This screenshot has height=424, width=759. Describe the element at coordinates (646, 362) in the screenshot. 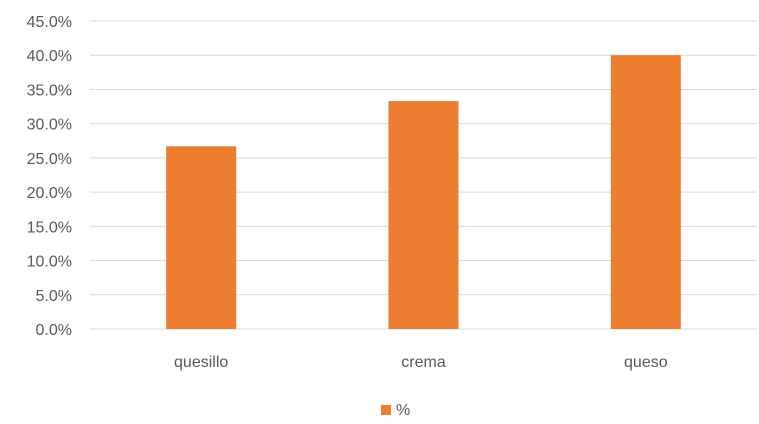

I see `x-tick-label: queso` at that location.